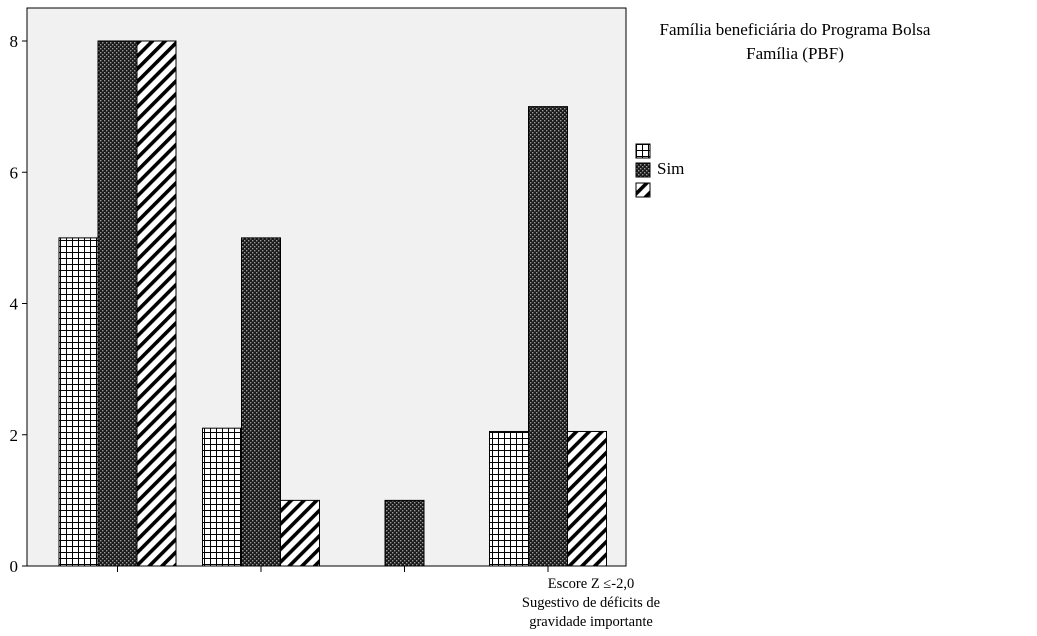 The height and width of the screenshot is (636, 1037). What do you see at coordinates (117, 303) in the screenshot?
I see `bar-series2-cat1` at bounding box center [117, 303].